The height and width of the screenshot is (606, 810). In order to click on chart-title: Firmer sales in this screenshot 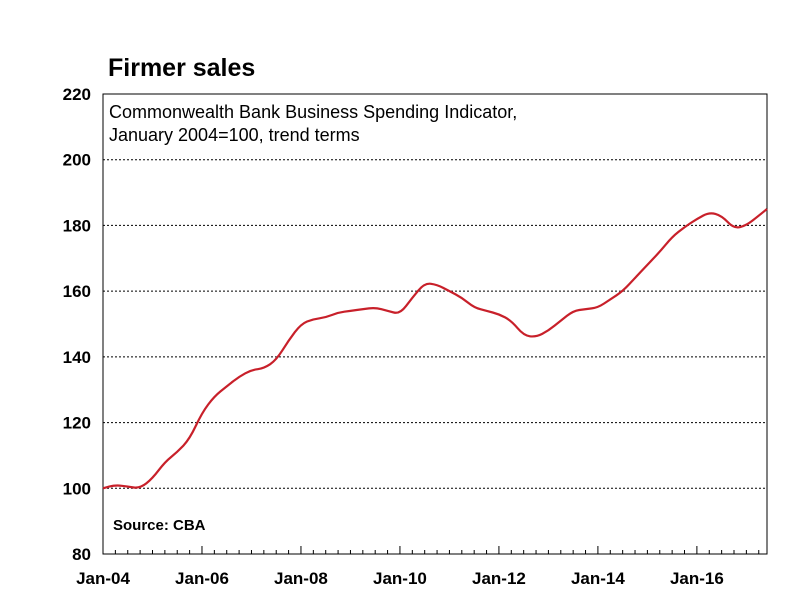, I will do `click(182, 68)`.